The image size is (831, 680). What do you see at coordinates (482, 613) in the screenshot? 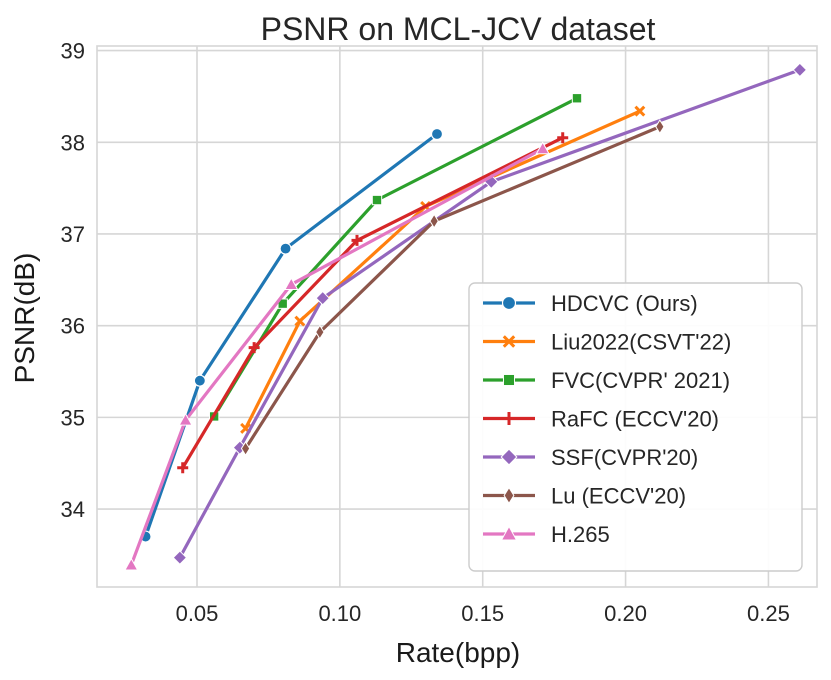
I see `x-tick-label: 0.15` at bounding box center [482, 613].